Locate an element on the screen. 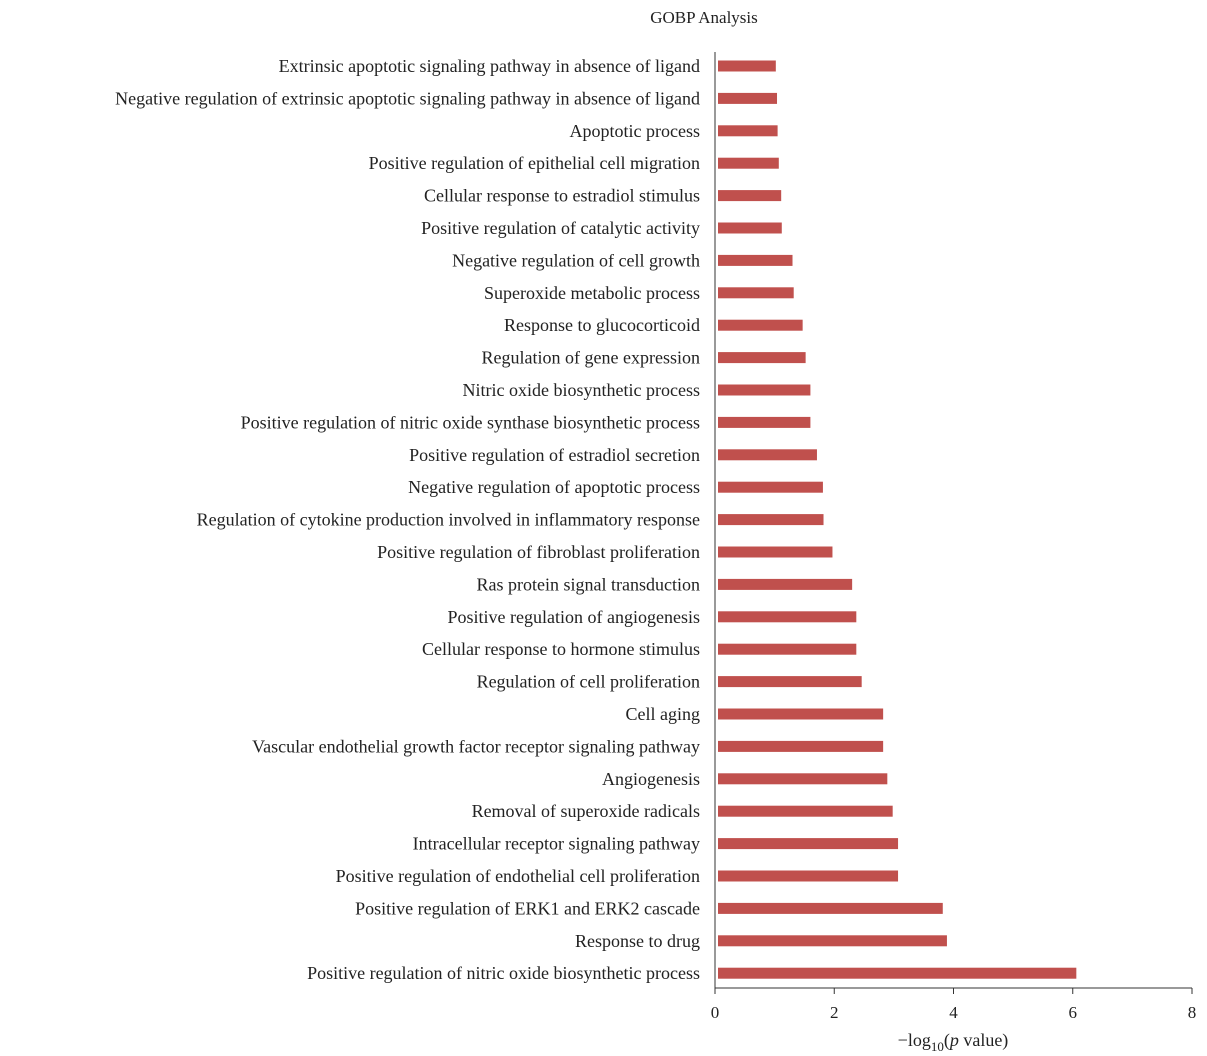 The height and width of the screenshot is (1056, 1207). category-label: Negative regulation of cell growth is located at coordinates (576, 260).